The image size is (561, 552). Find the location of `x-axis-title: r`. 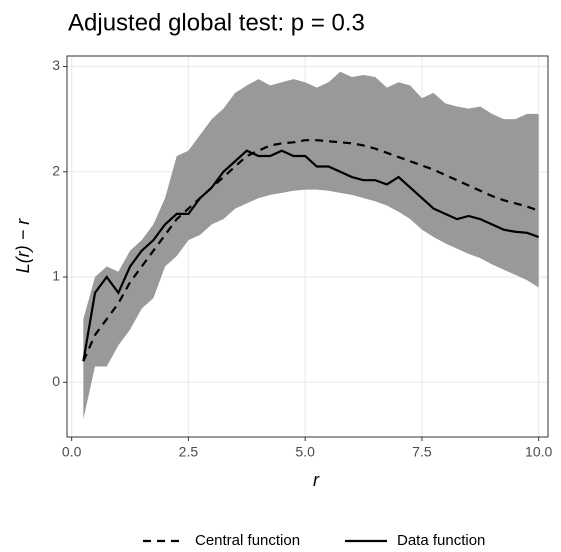

x-axis-title: r is located at coordinates (316, 480).